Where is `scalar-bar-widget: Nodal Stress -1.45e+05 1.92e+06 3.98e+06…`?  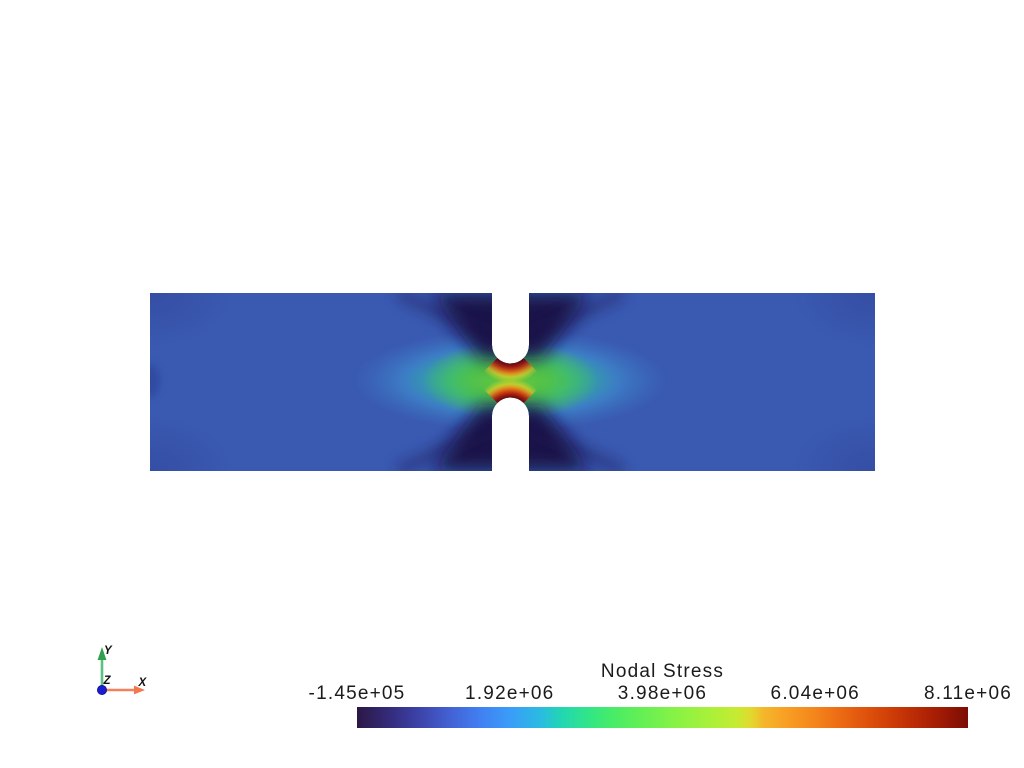
scalar-bar-widget: Nodal Stress -1.45e+05 1.92e+06 3.98e+06… is located at coordinates (660, 695).